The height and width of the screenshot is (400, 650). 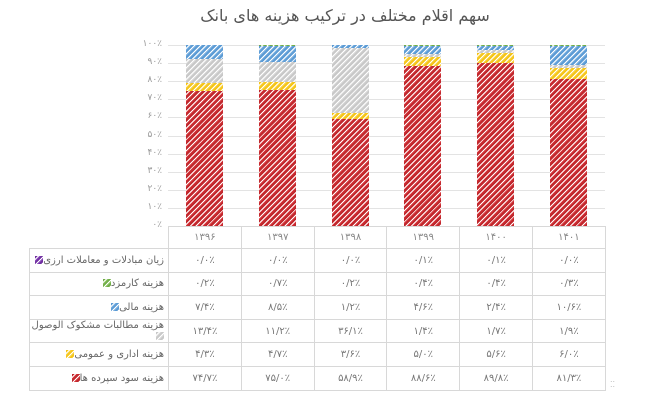 I want to click on value-cell: ۲/۴٪, so click(x=496, y=307).